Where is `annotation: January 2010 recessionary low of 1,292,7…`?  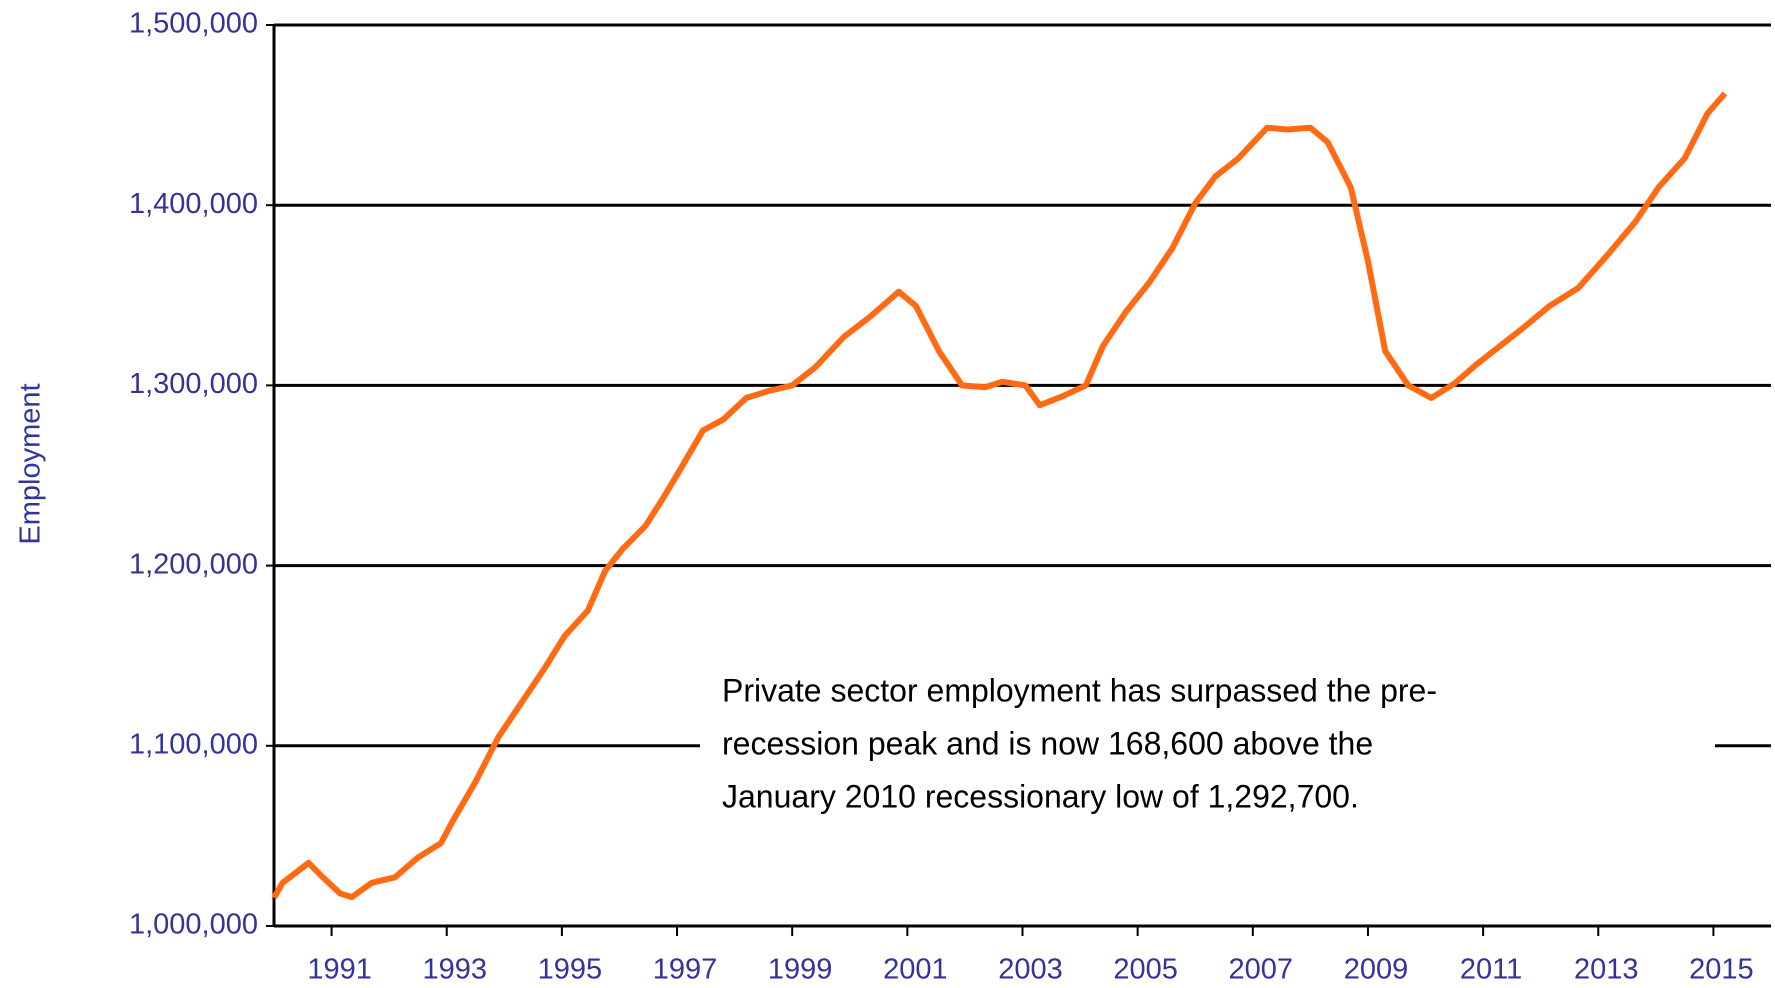
annotation: January 2010 recessionary low of 1,292,7… is located at coordinates (1040, 796).